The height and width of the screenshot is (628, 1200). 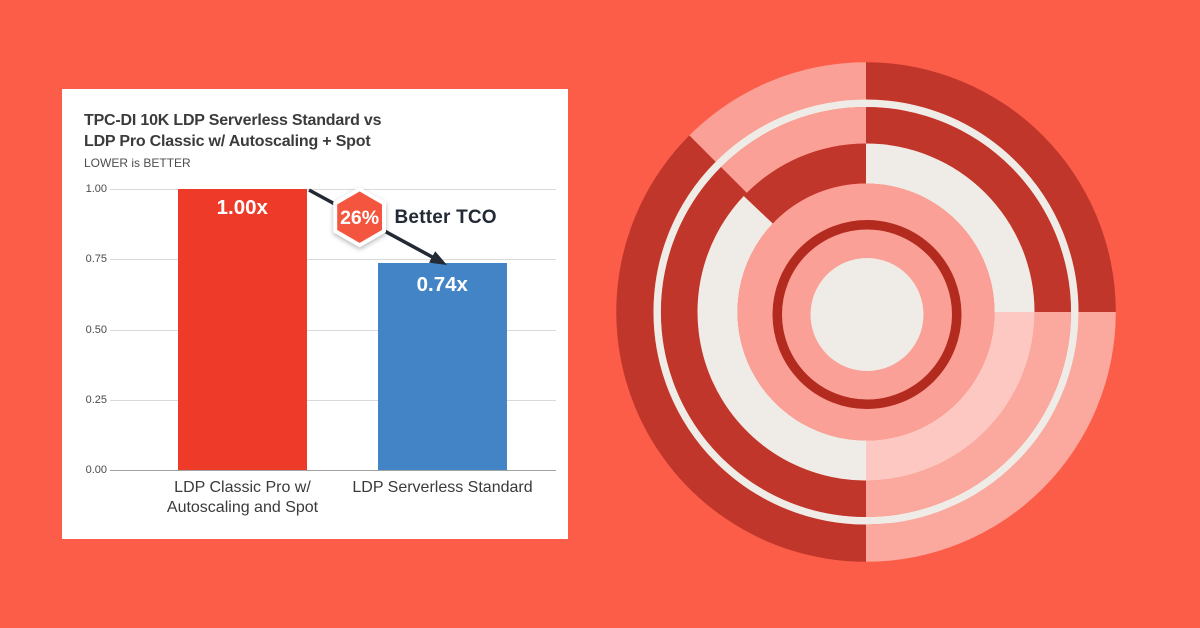 What do you see at coordinates (359, 218) in the screenshot?
I see `svg-text: 26%` at bounding box center [359, 218].